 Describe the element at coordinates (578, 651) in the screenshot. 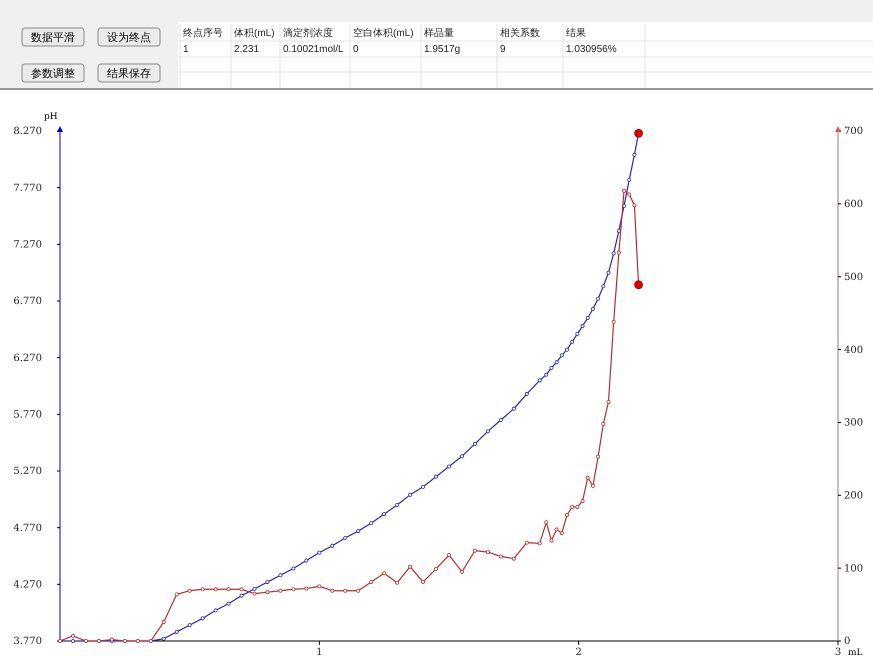

I see `x-tick-label: 2` at that location.